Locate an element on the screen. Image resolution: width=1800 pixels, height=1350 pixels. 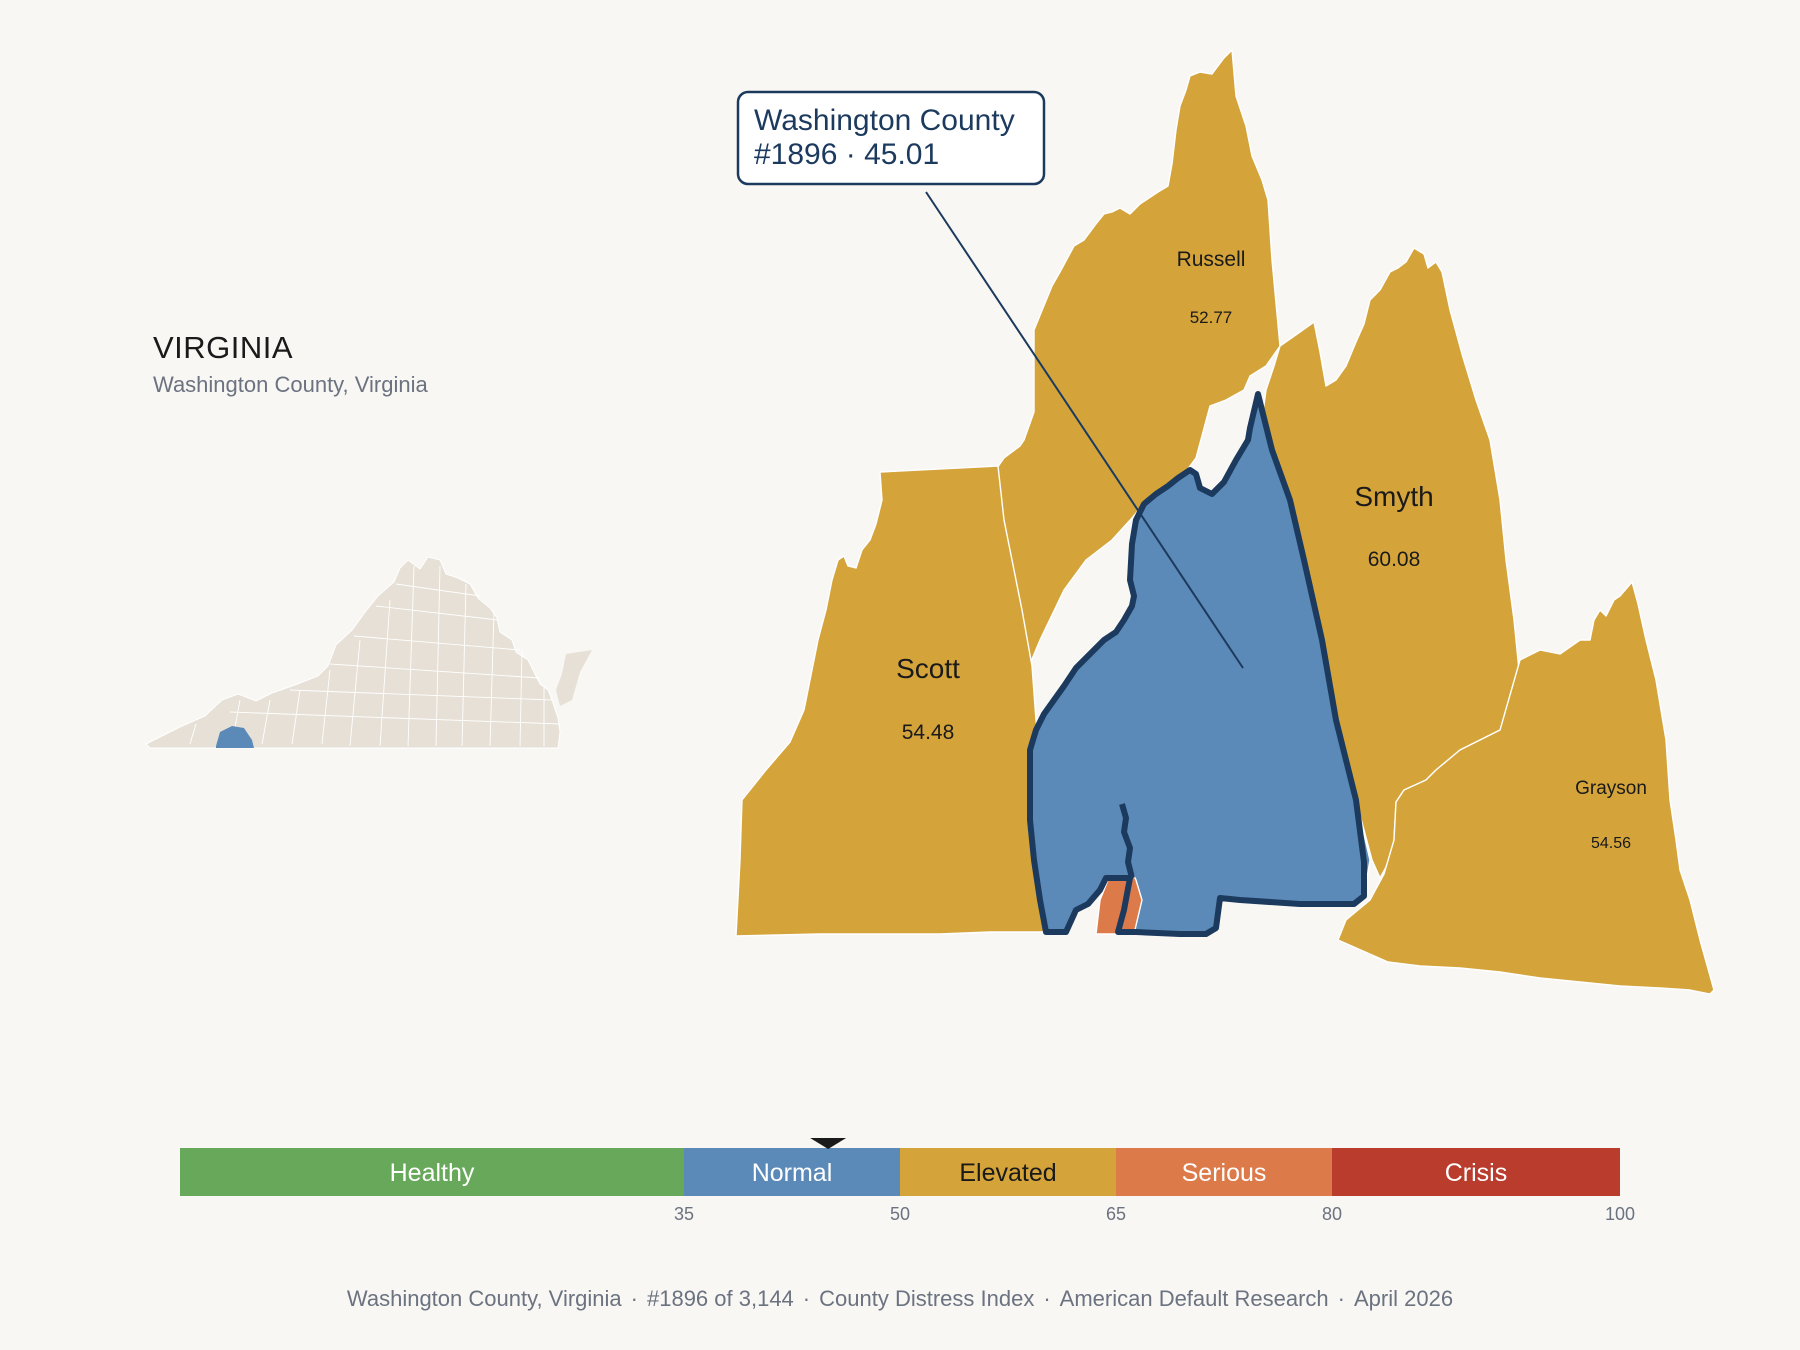
legend-tick-label: 100 is located at coordinates (1620, 1214).